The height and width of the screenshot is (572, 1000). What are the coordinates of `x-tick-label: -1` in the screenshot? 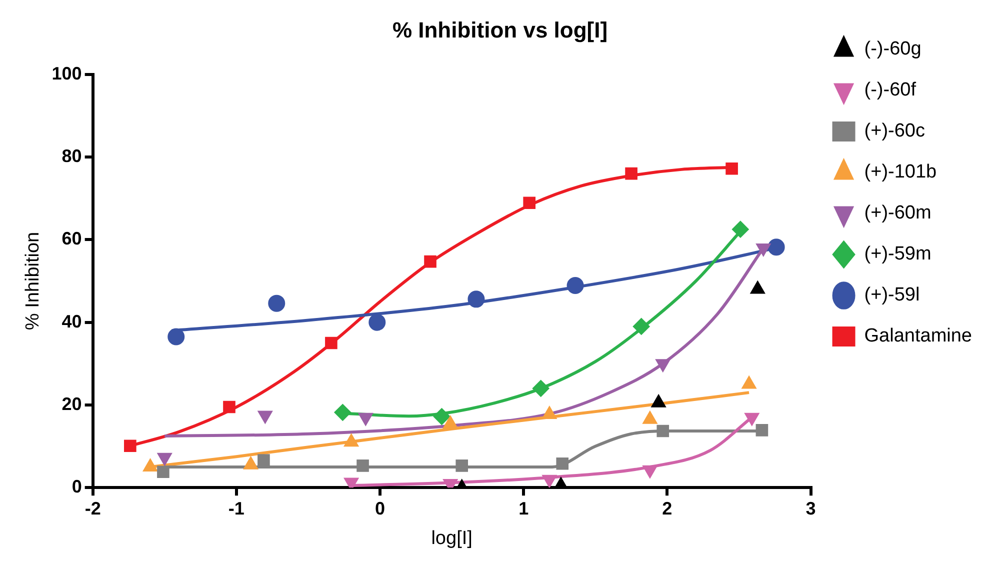 It's located at (236, 508).